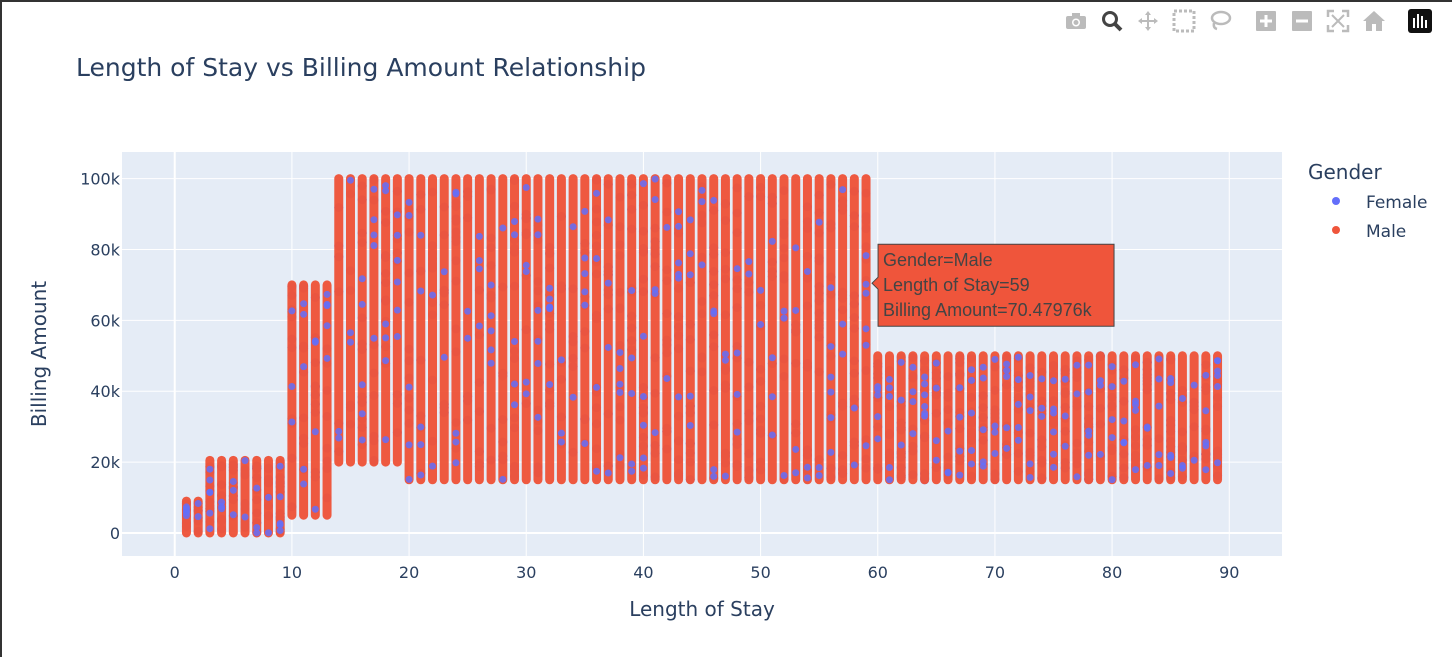 Image resolution: width=1456 pixels, height=657 pixels. What do you see at coordinates (1220, 21) in the screenshot?
I see `lasso-icon` at bounding box center [1220, 21].